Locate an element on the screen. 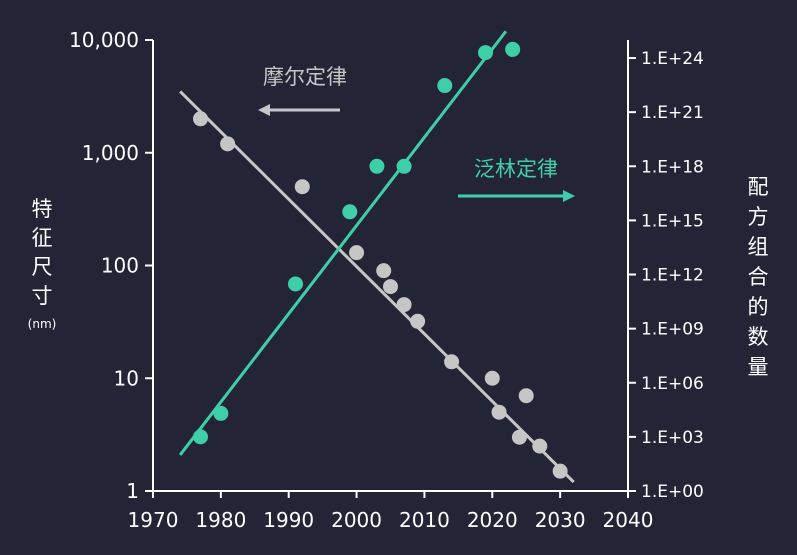 The image size is (797, 555). legend-lam-label: 泛林定律 is located at coordinates (516, 169).